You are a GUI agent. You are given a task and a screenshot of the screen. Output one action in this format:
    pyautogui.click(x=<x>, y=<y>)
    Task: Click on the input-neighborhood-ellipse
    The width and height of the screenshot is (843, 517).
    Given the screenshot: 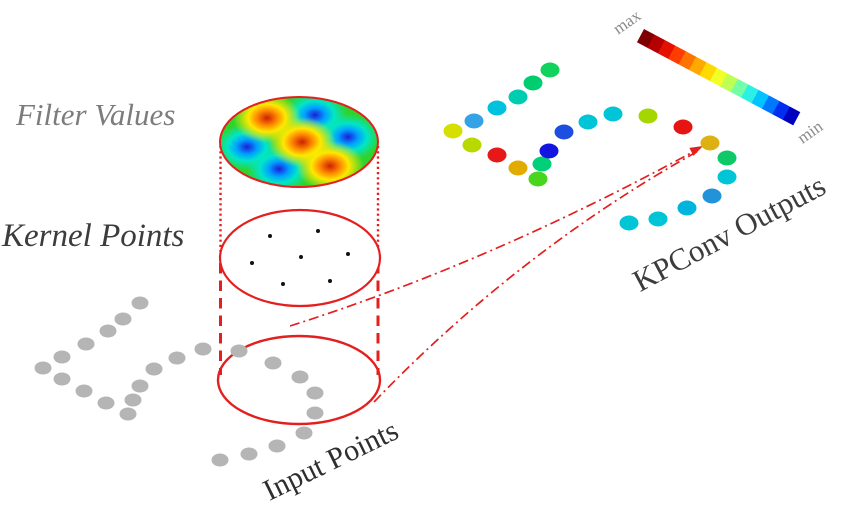 What is the action you would take?
    pyautogui.click(x=299, y=380)
    